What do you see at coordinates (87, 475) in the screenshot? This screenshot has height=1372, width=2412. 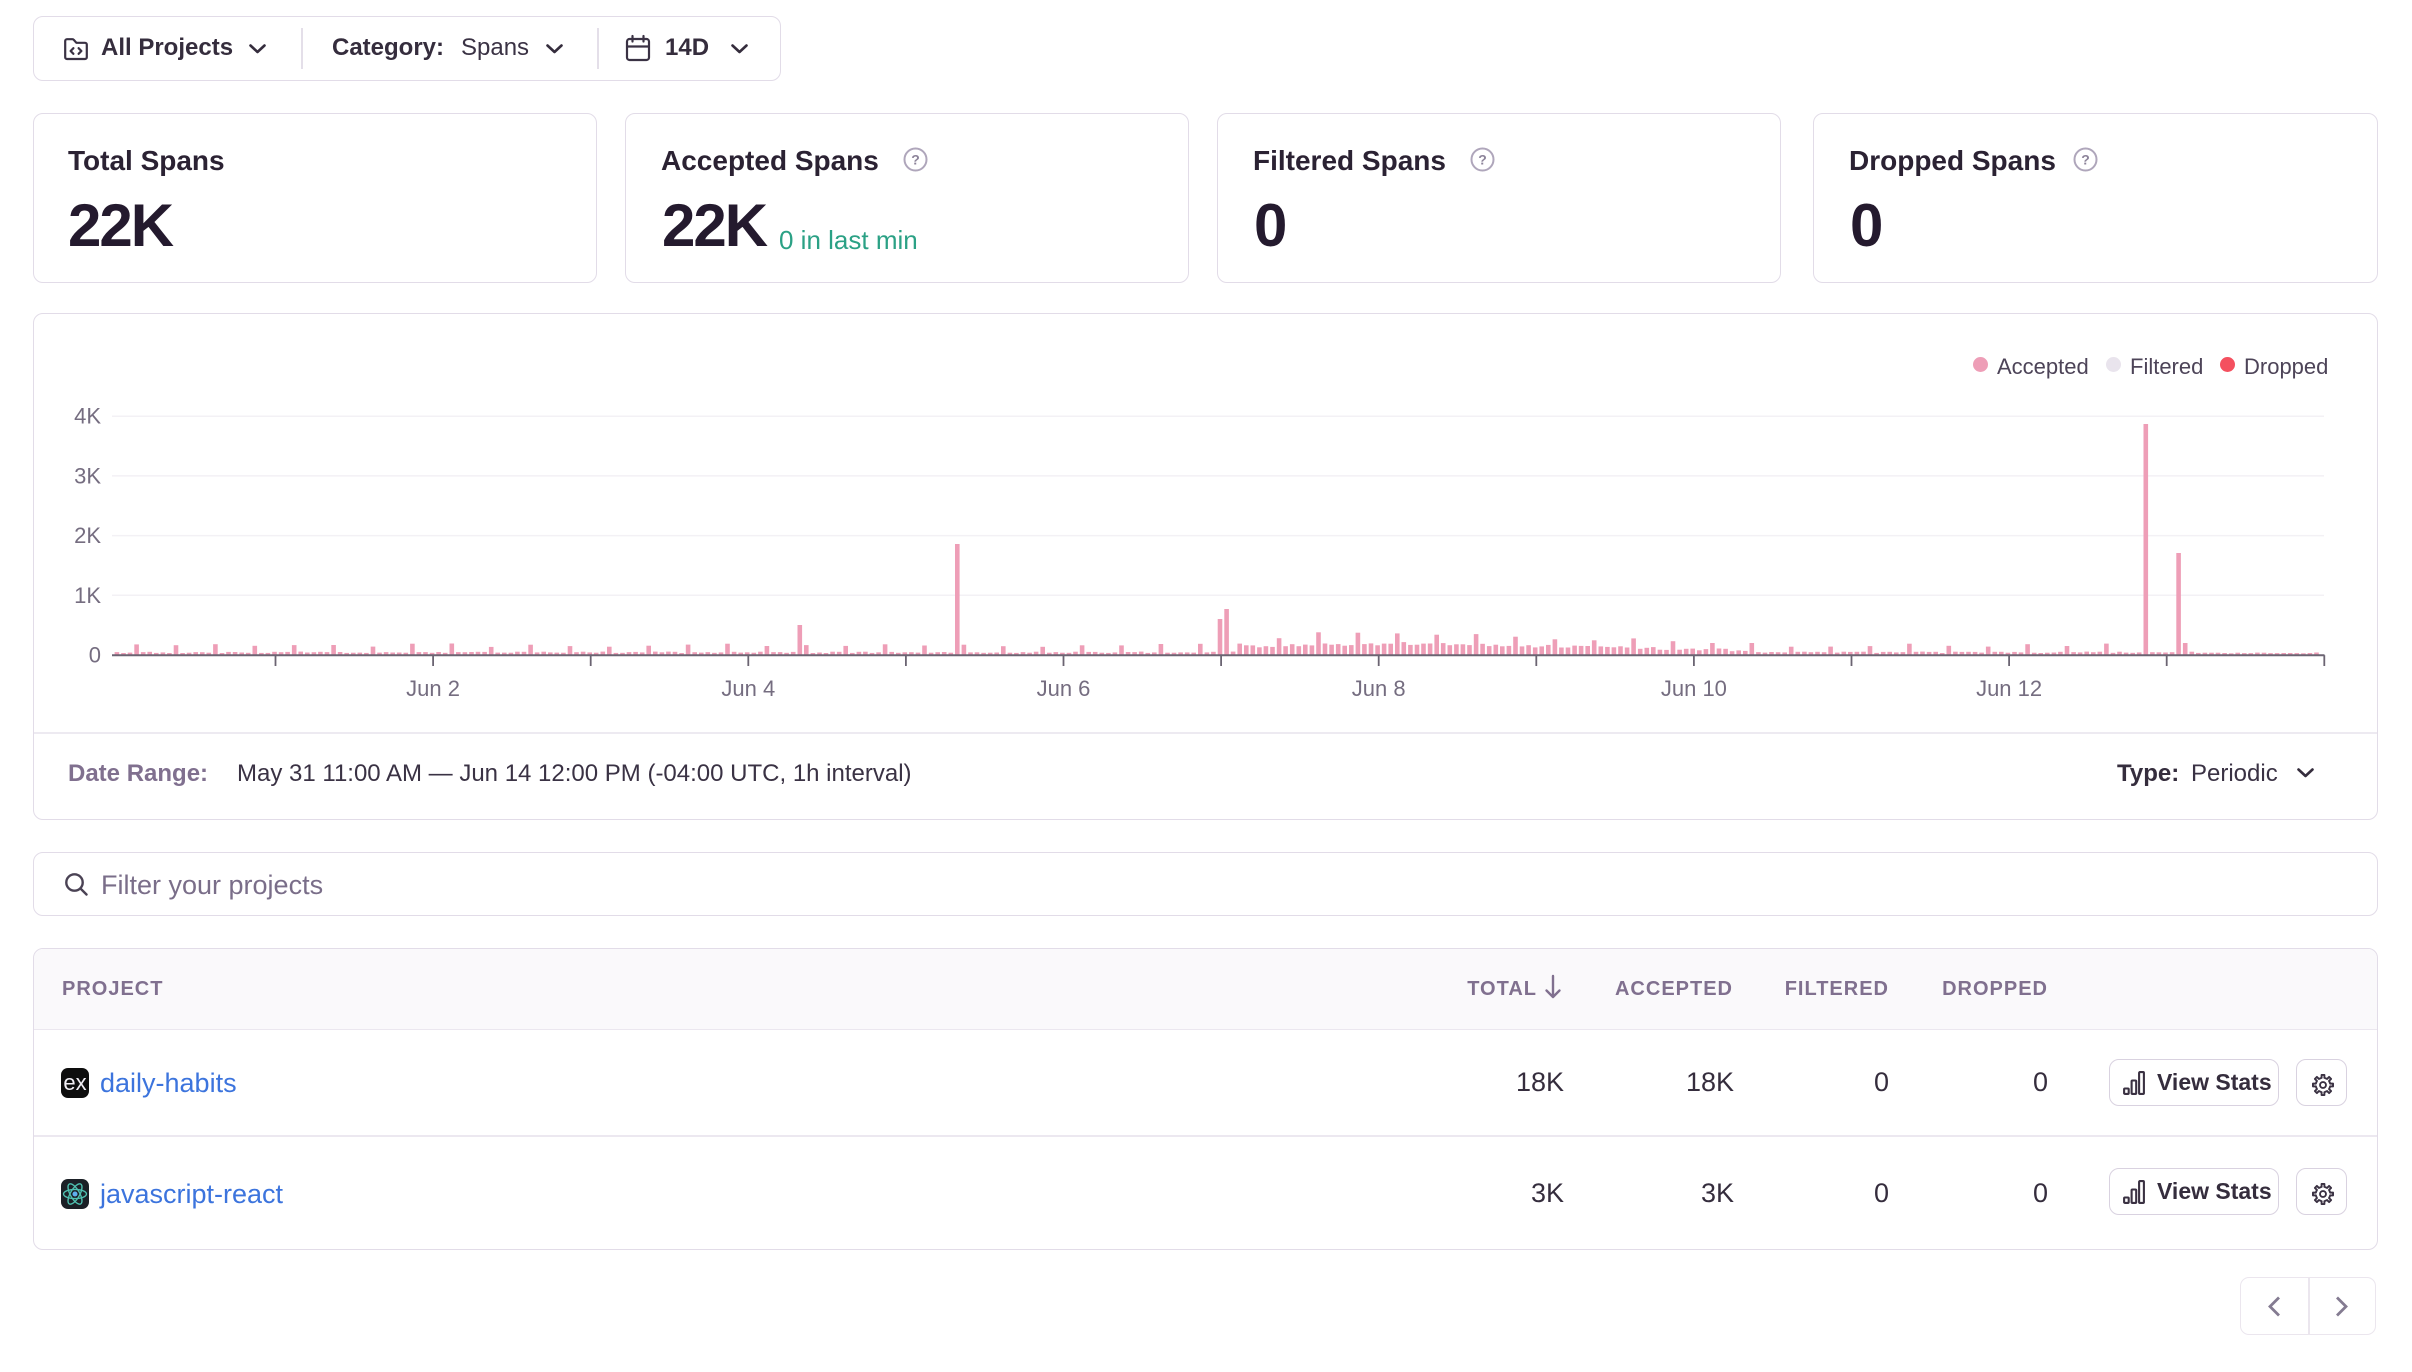 I see `svg-text: 3K` at bounding box center [87, 475].